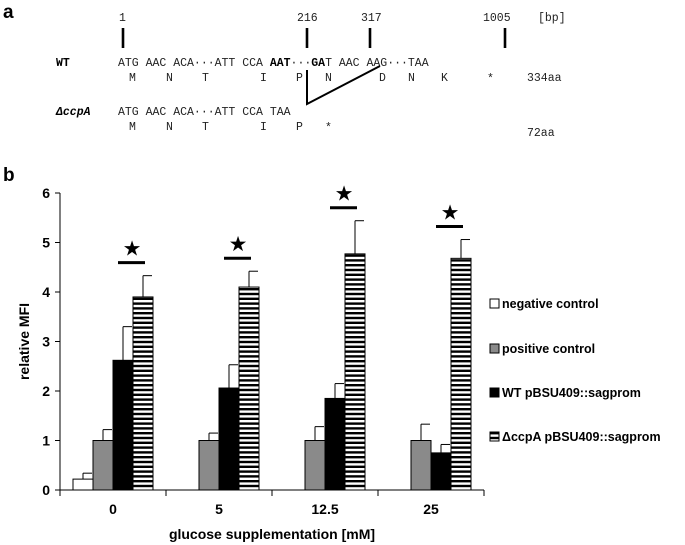  I want to click on position-label-1005: 1005, so click(497, 18).